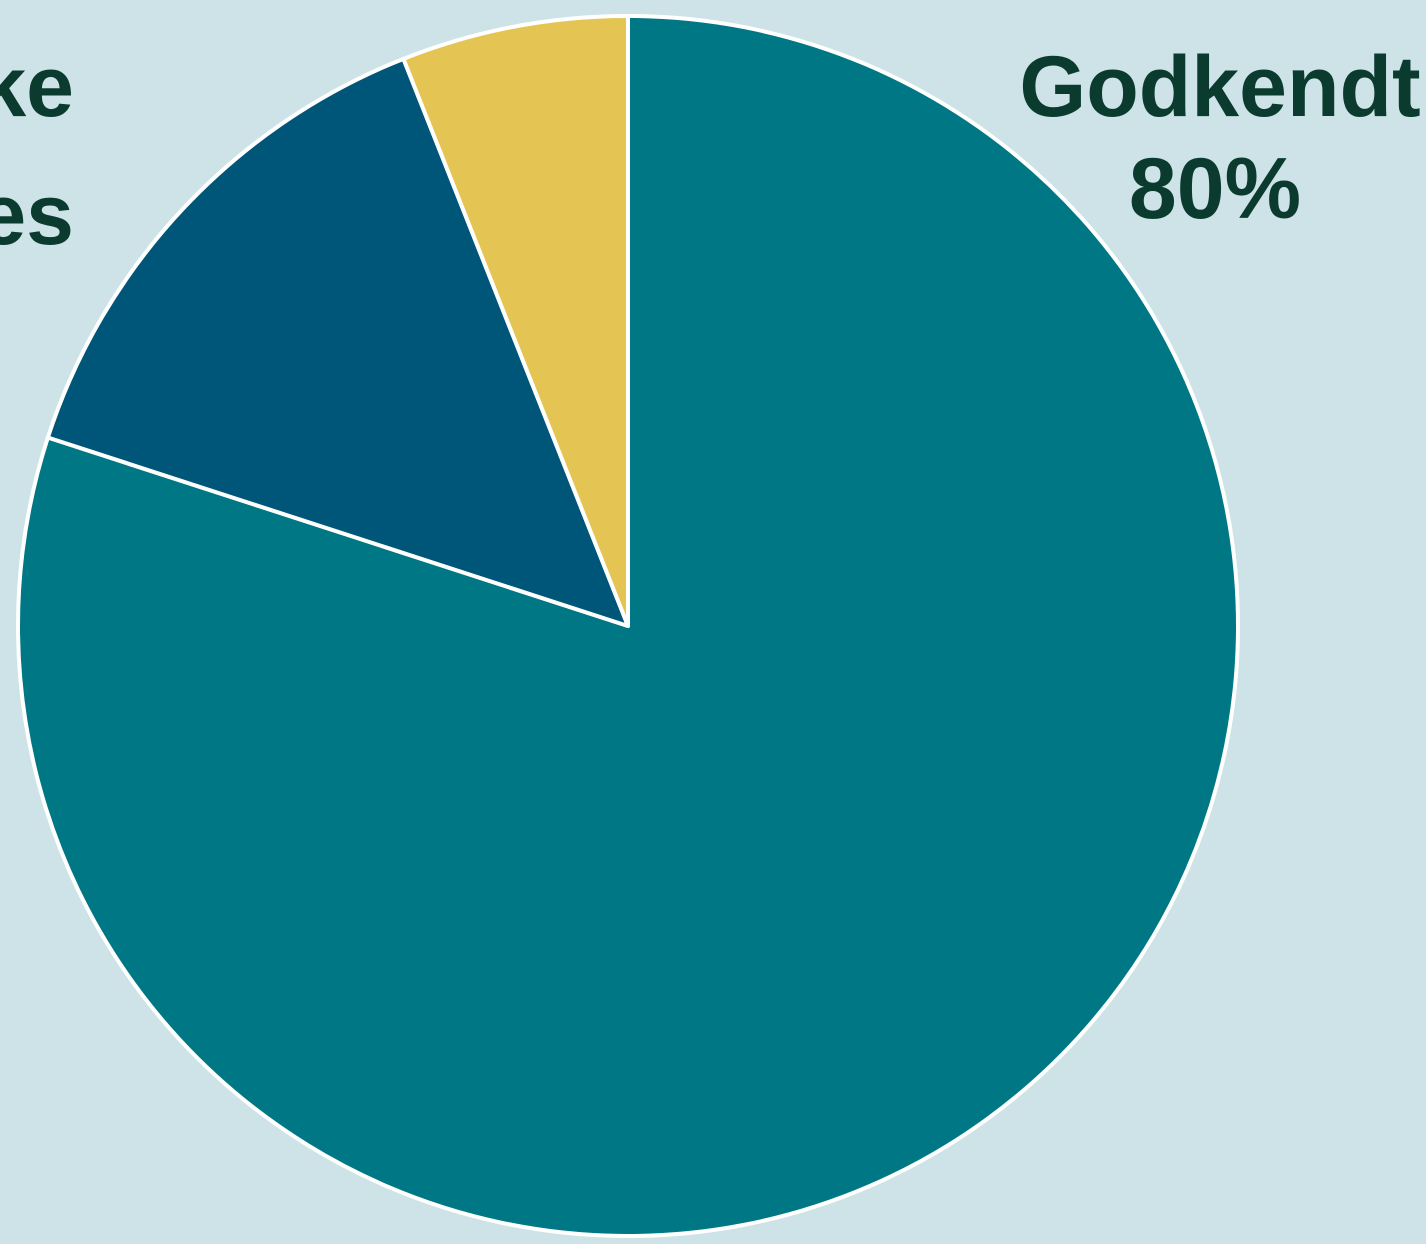  Describe the element at coordinates (1219, 87) in the screenshot. I see `slice-label-godkendt: Godkendt` at that location.